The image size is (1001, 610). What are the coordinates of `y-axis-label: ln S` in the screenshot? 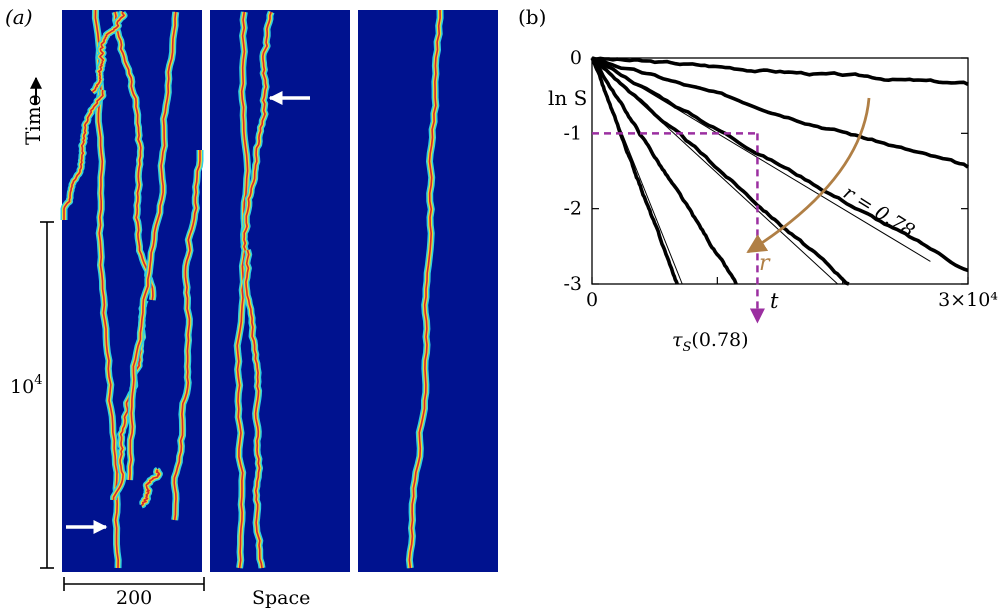 It's located at (567, 98).